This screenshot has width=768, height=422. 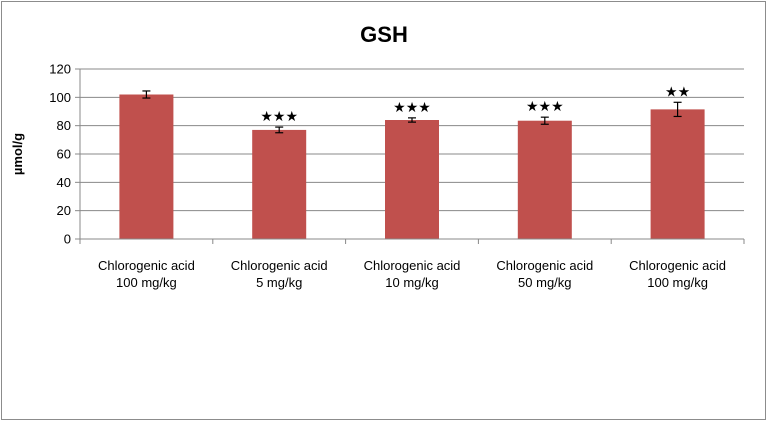 What do you see at coordinates (60, 97) in the screenshot?
I see `y-tick-label: 100` at bounding box center [60, 97].